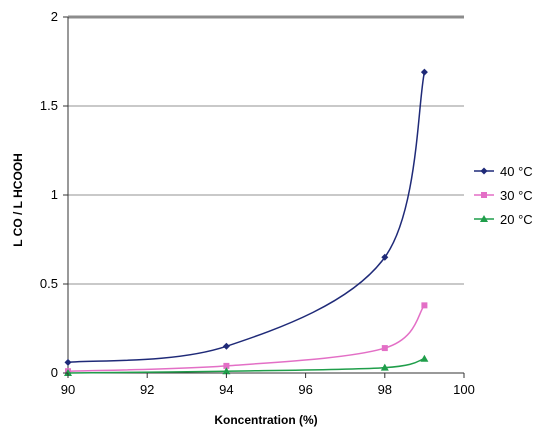 The image size is (546, 429). What do you see at coordinates (147, 389) in the screenshot?
I see `x-tick-label-1: 92` at bounding box center [147, 389].